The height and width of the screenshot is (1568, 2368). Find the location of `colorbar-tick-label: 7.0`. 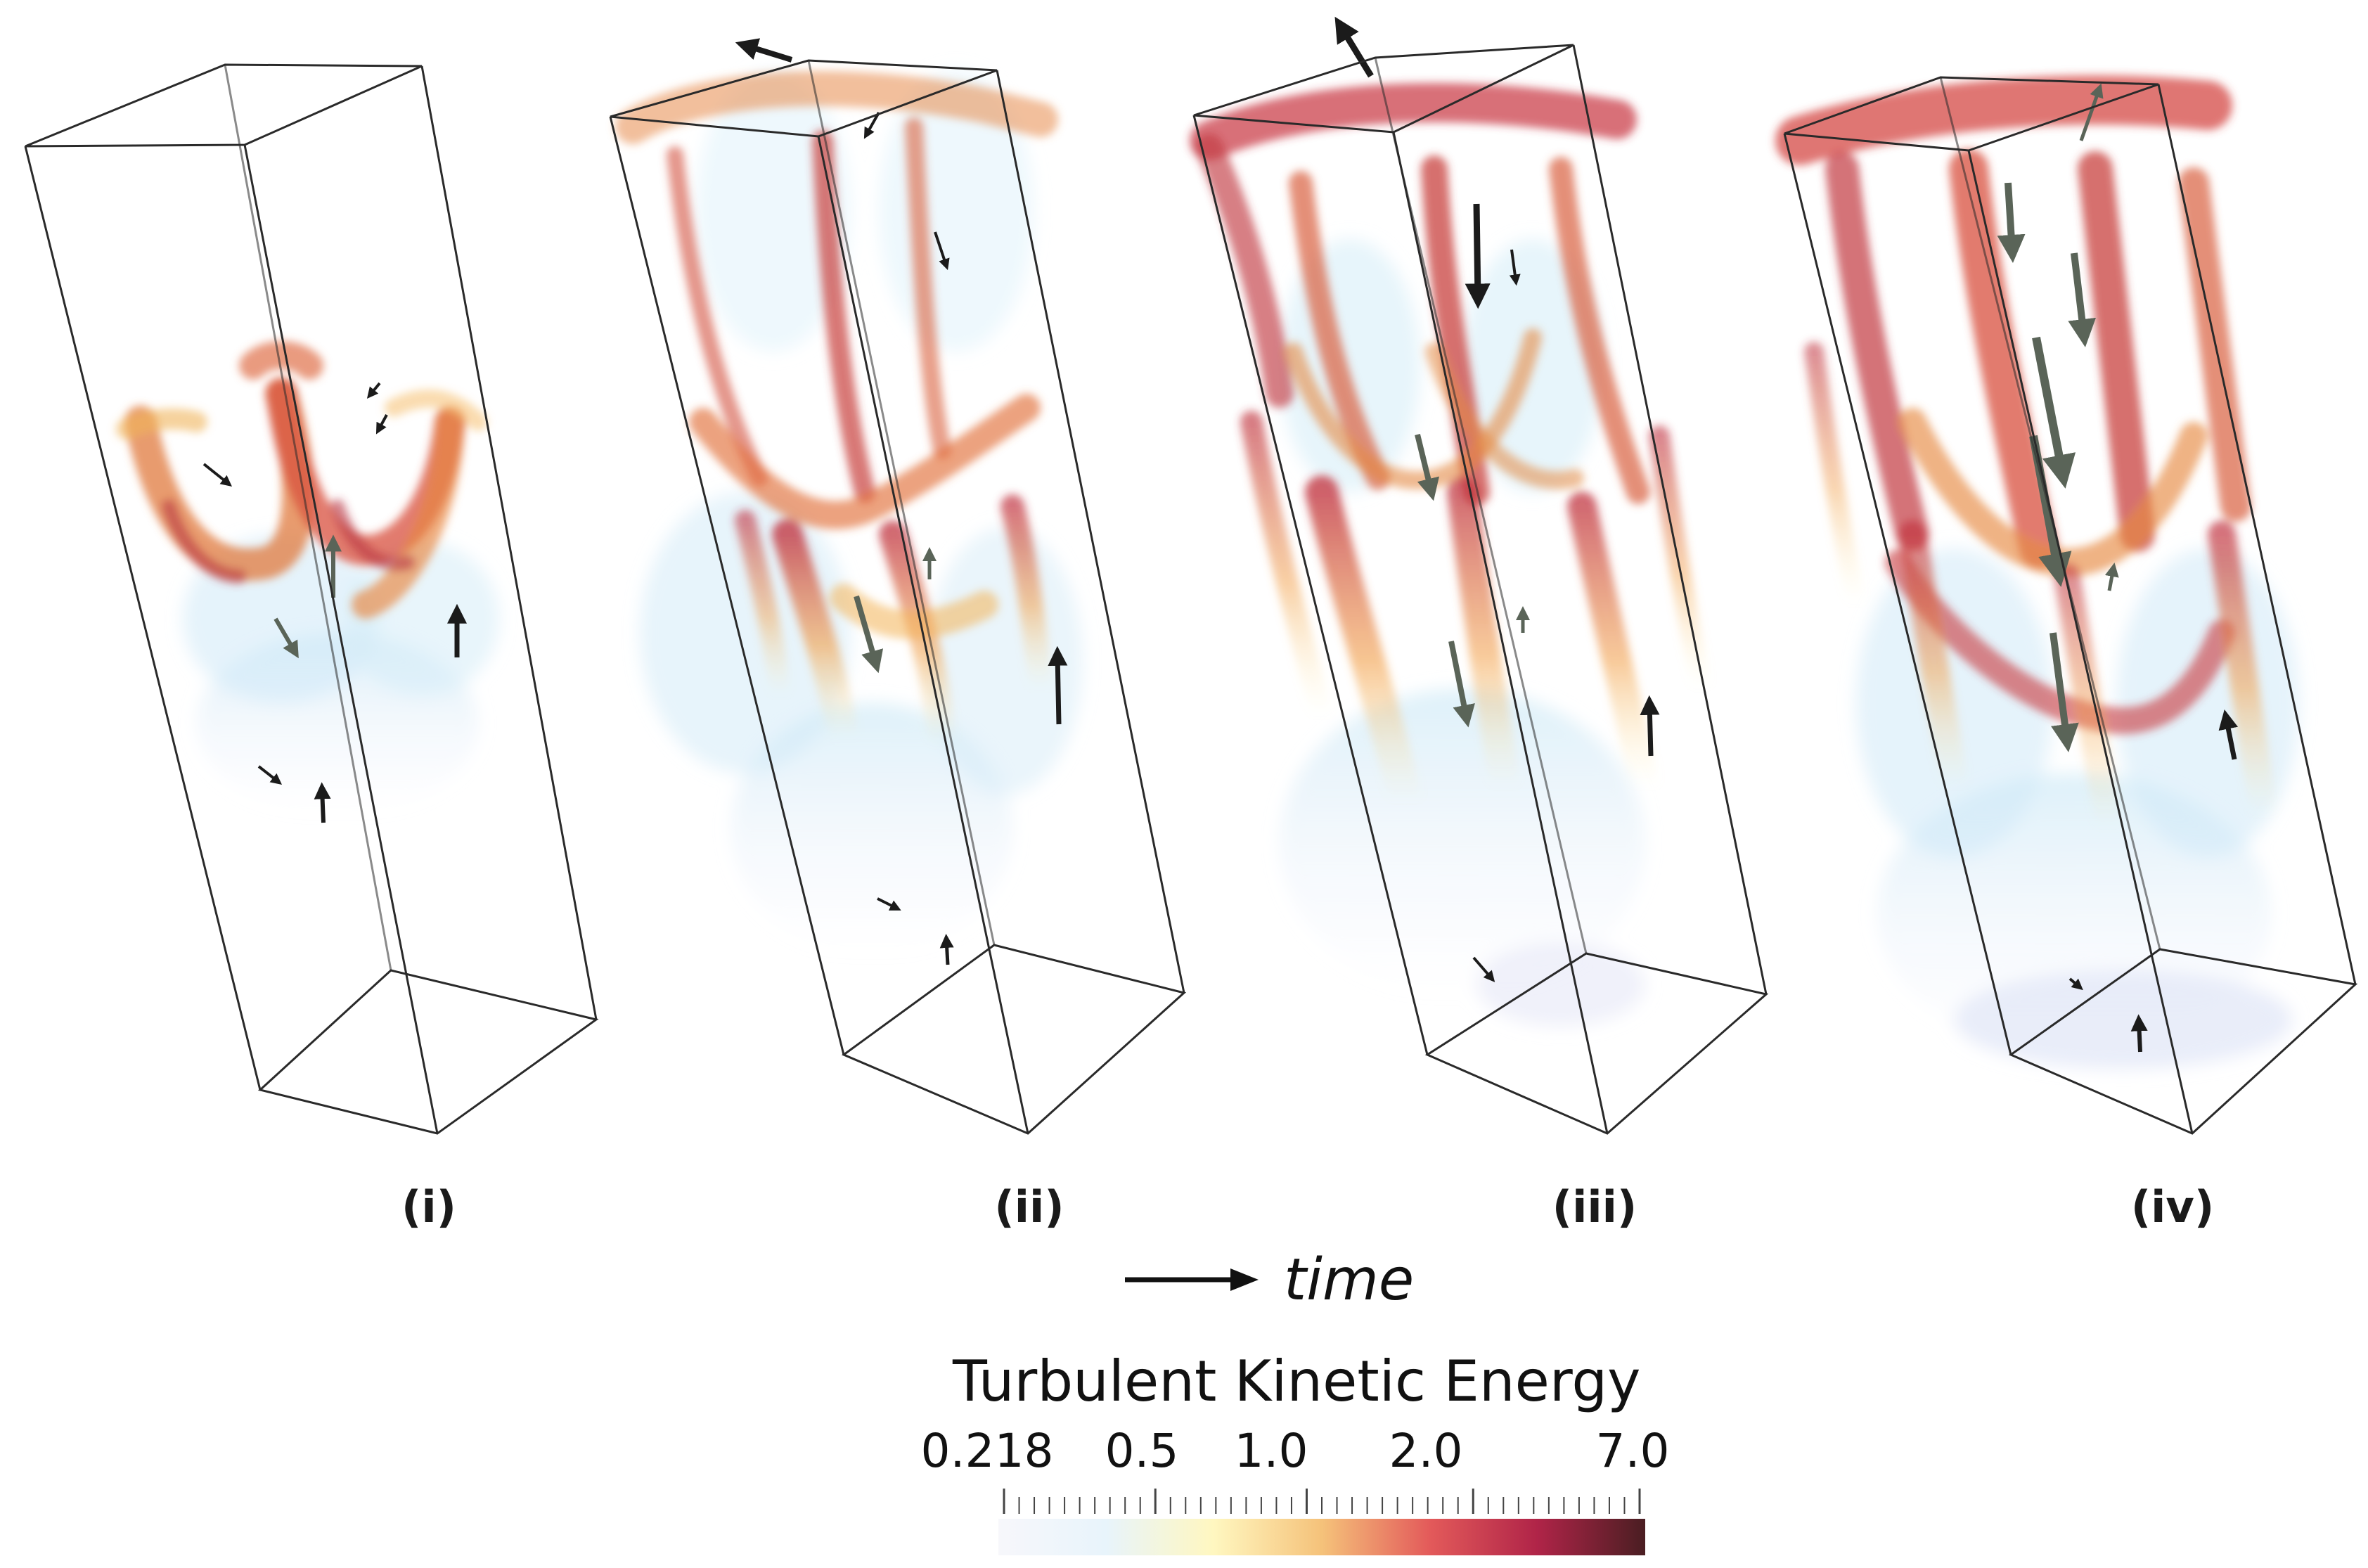

colorbar-tick-label: 7.0 is located at coordinates (1632, 1451).